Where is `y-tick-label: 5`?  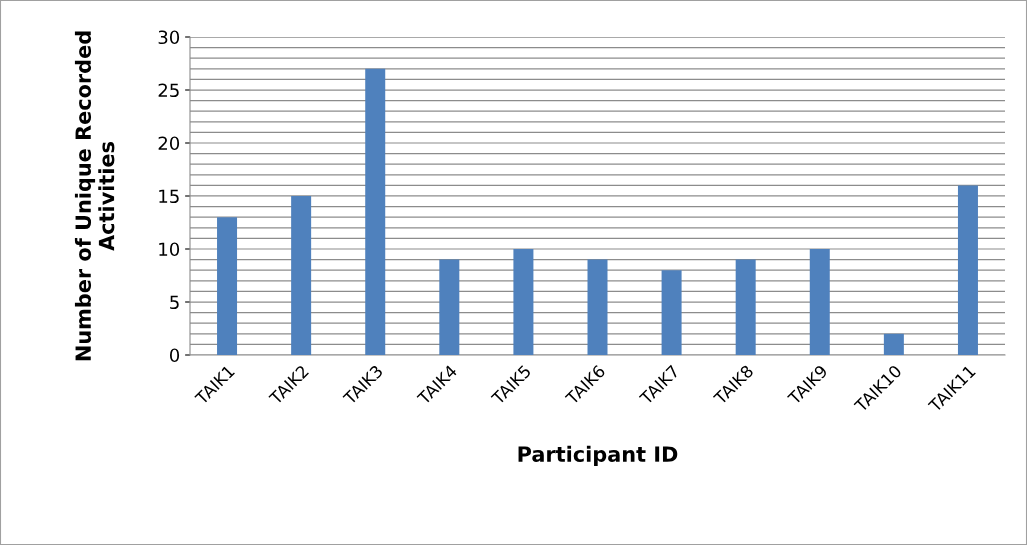
y-tick-label: 5 is located at coordinates (174, 302).